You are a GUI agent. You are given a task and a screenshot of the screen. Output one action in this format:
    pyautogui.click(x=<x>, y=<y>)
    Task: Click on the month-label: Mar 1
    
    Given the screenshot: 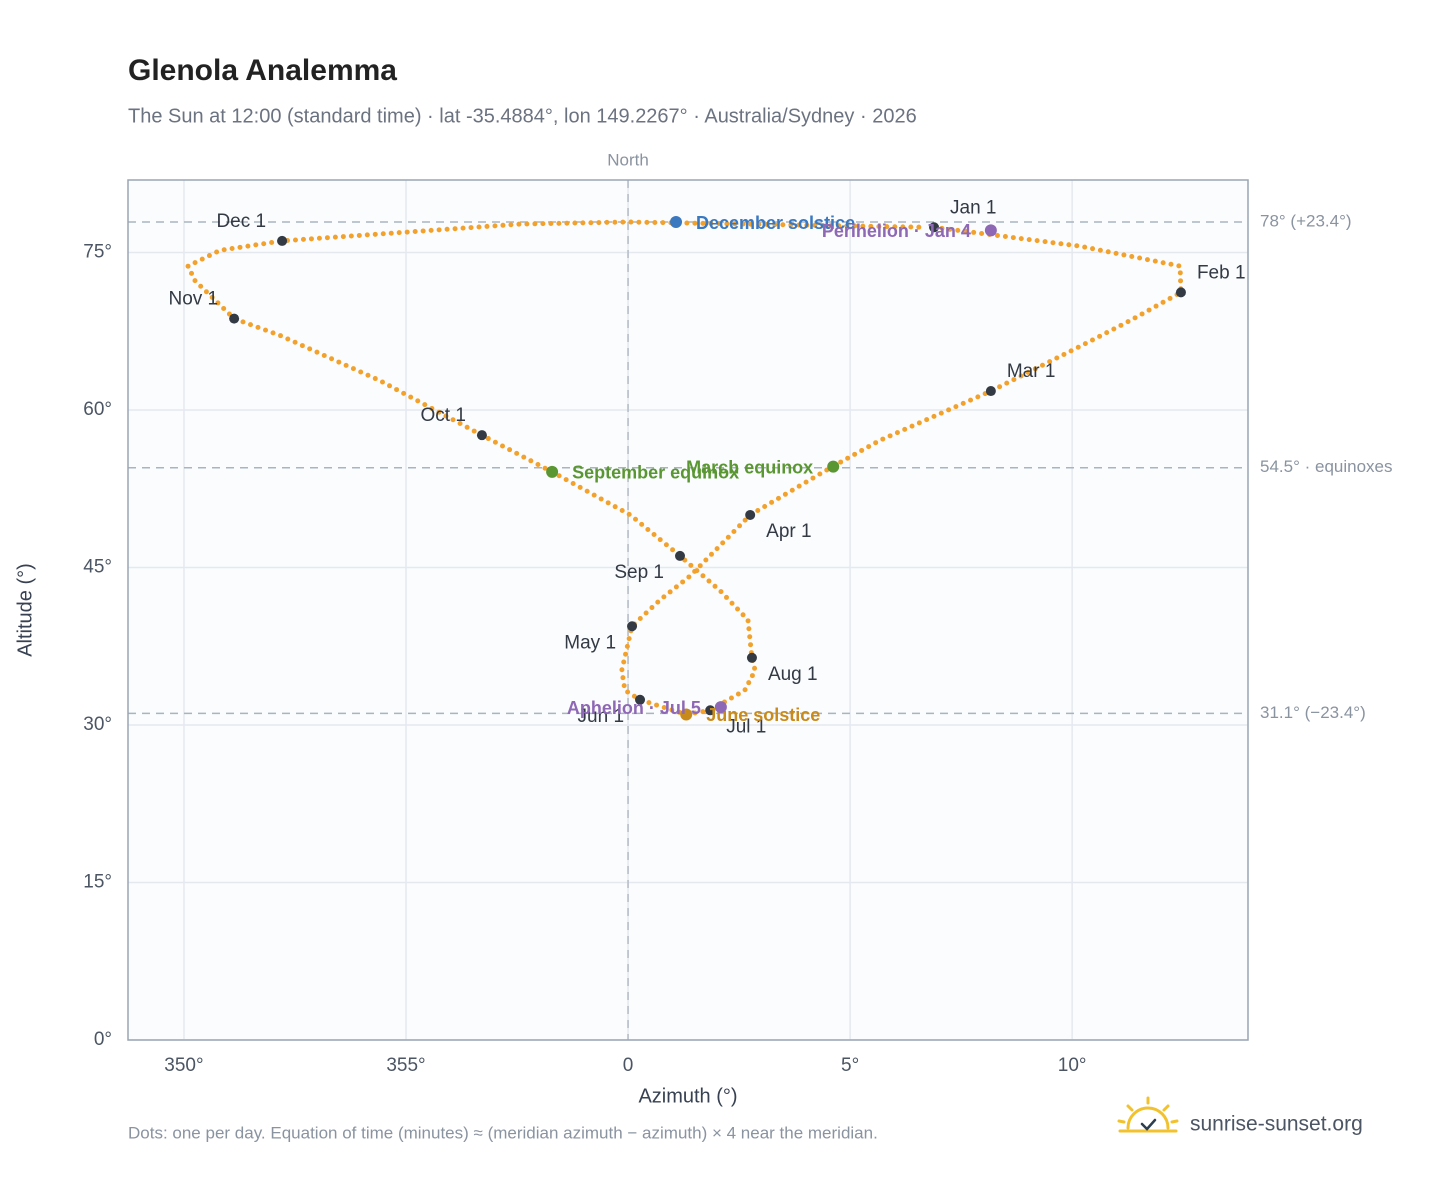 What is the action you would take?
    pyautogui.click(x=1031, y=371)
    